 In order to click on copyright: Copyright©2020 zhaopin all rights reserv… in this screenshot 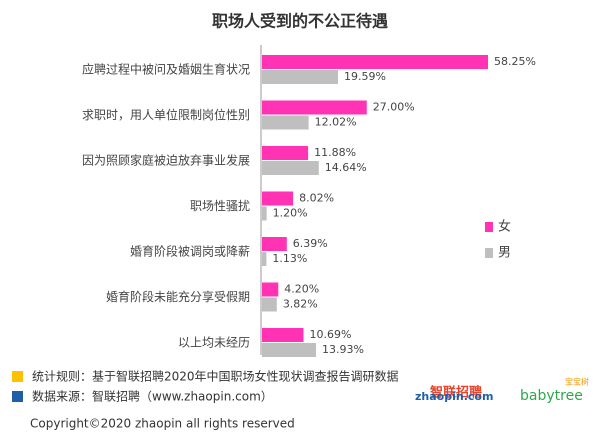, I will do `click(162, 424)`.